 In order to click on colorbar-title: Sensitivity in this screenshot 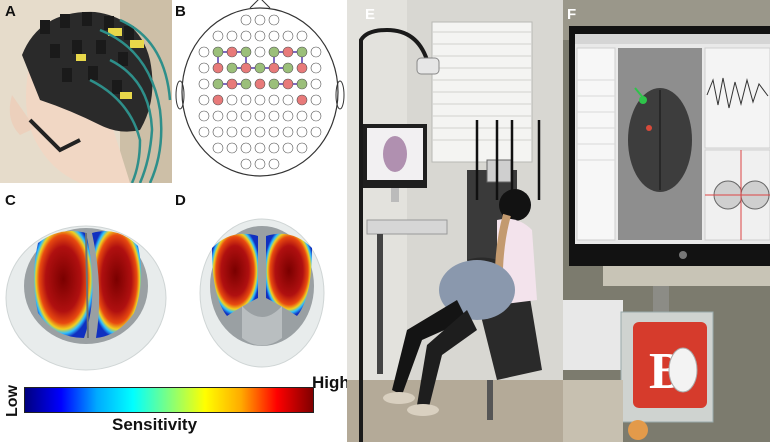, I will do `click(155, 424)`.